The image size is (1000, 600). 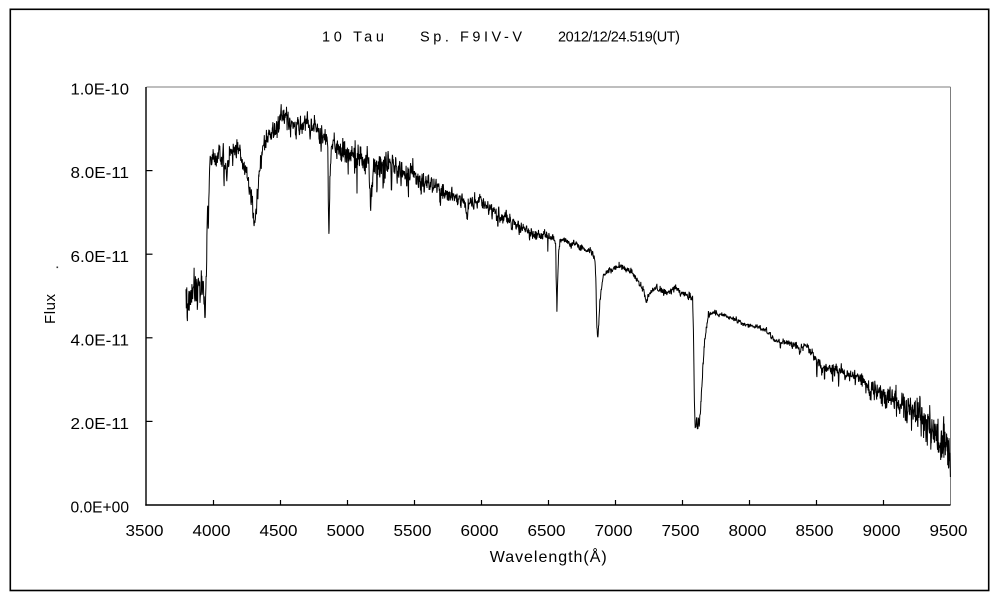 I want to click on svg-text: 4.0E-11, so click(x=100, y=340).